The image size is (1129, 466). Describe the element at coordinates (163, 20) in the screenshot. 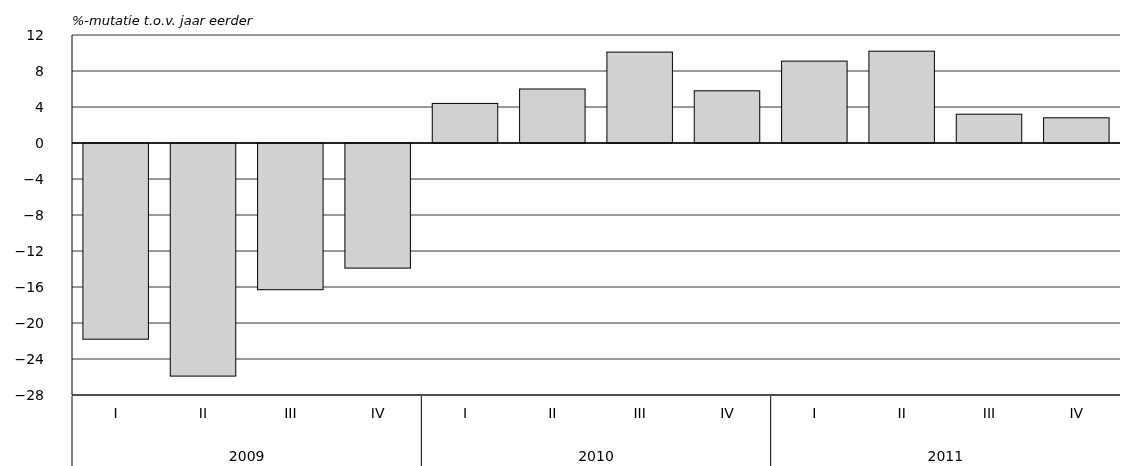

I see `y-axis-title: %-mutatie t.o.v. jaar eerder` at that location.